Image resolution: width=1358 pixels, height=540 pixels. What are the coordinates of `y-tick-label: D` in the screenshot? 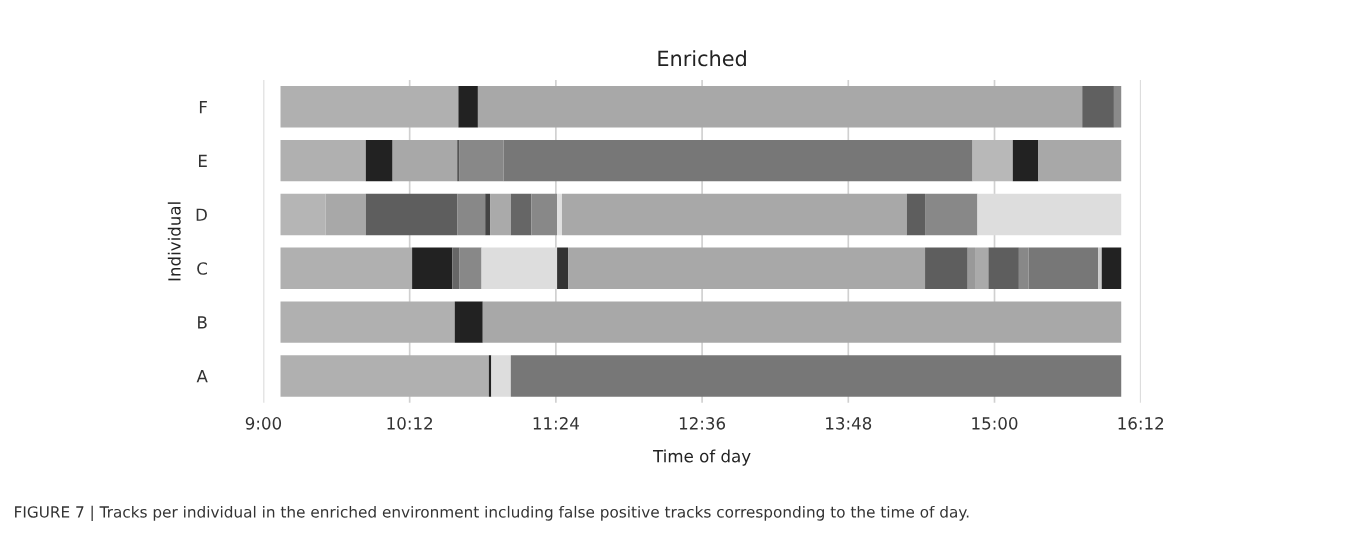 It's located at (201, 214).